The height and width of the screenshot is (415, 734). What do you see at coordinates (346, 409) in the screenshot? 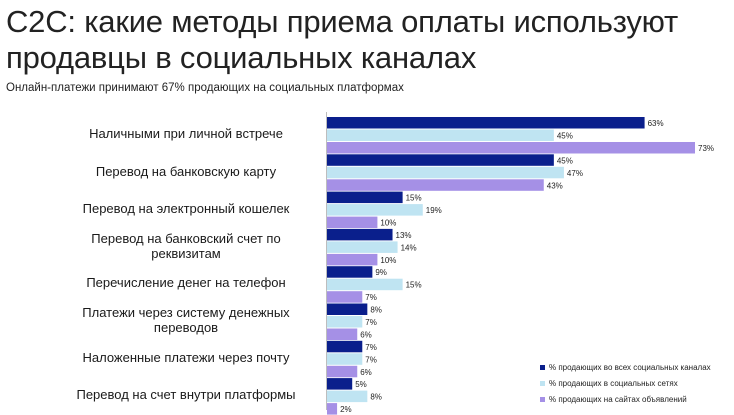
I see `data-label: 2%` at bounding box center [346, 409].